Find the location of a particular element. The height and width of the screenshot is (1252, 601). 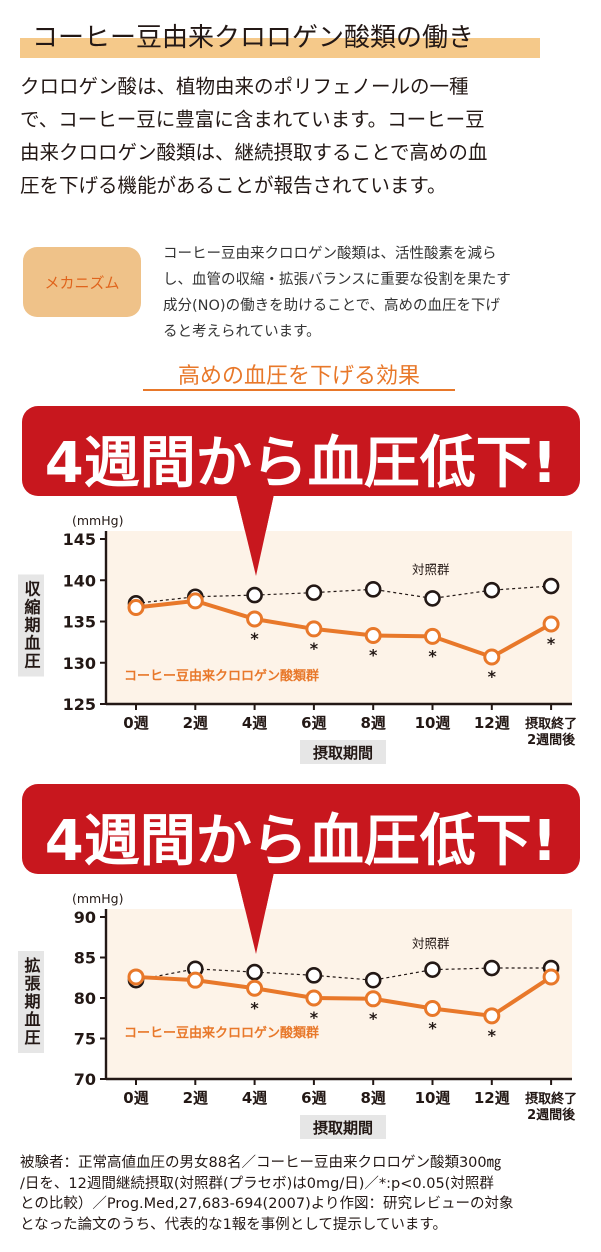

y-tick-label: 85 is located at coordinates (85, 958).